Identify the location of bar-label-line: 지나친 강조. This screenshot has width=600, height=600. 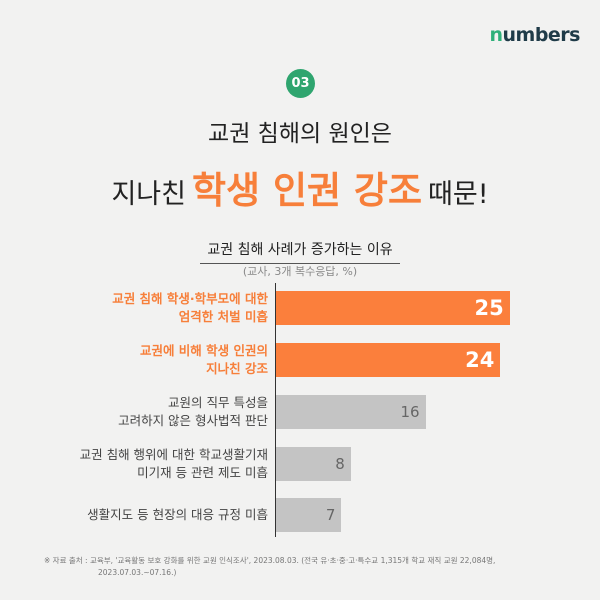
(237, 368).